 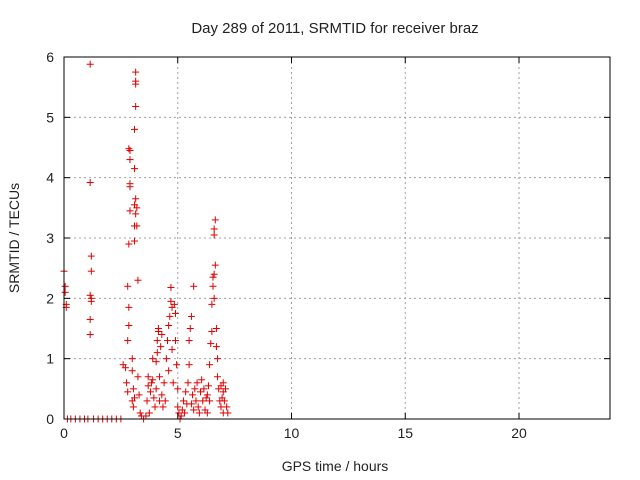 What do you see at coordinates (50, 359) in the screenshot?
I see `y-tick-label: 1` at bounding box center [50, 359].